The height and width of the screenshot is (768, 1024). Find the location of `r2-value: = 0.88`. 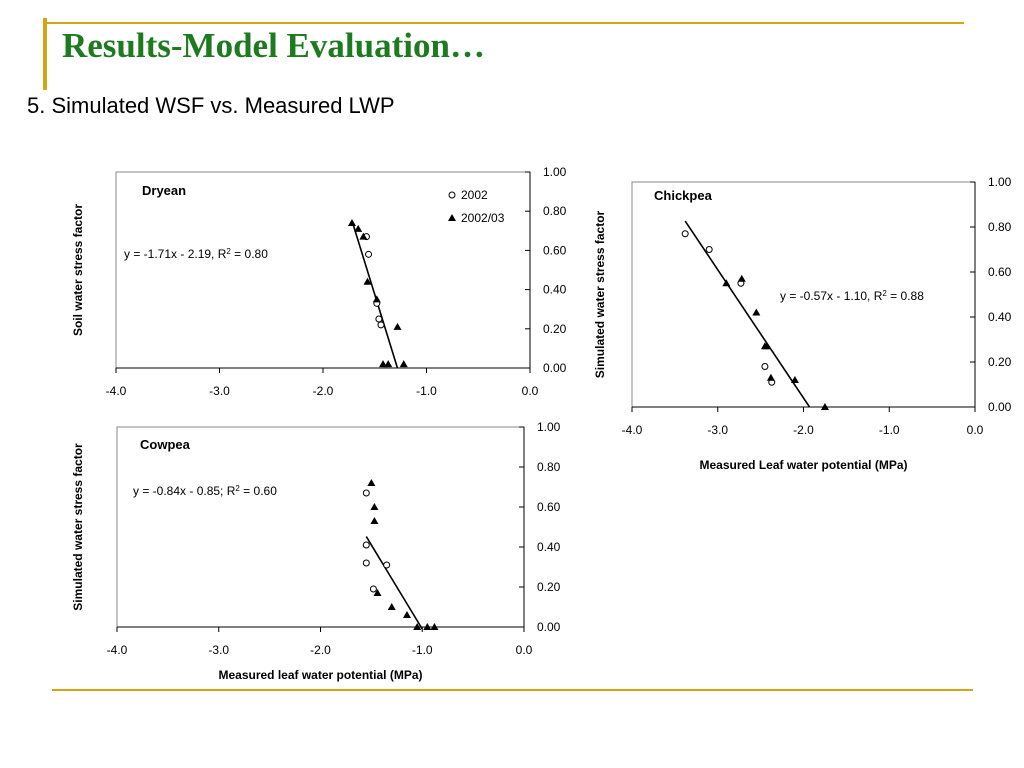

r2-value: = 0.88 is located at coordinates (905, 296).